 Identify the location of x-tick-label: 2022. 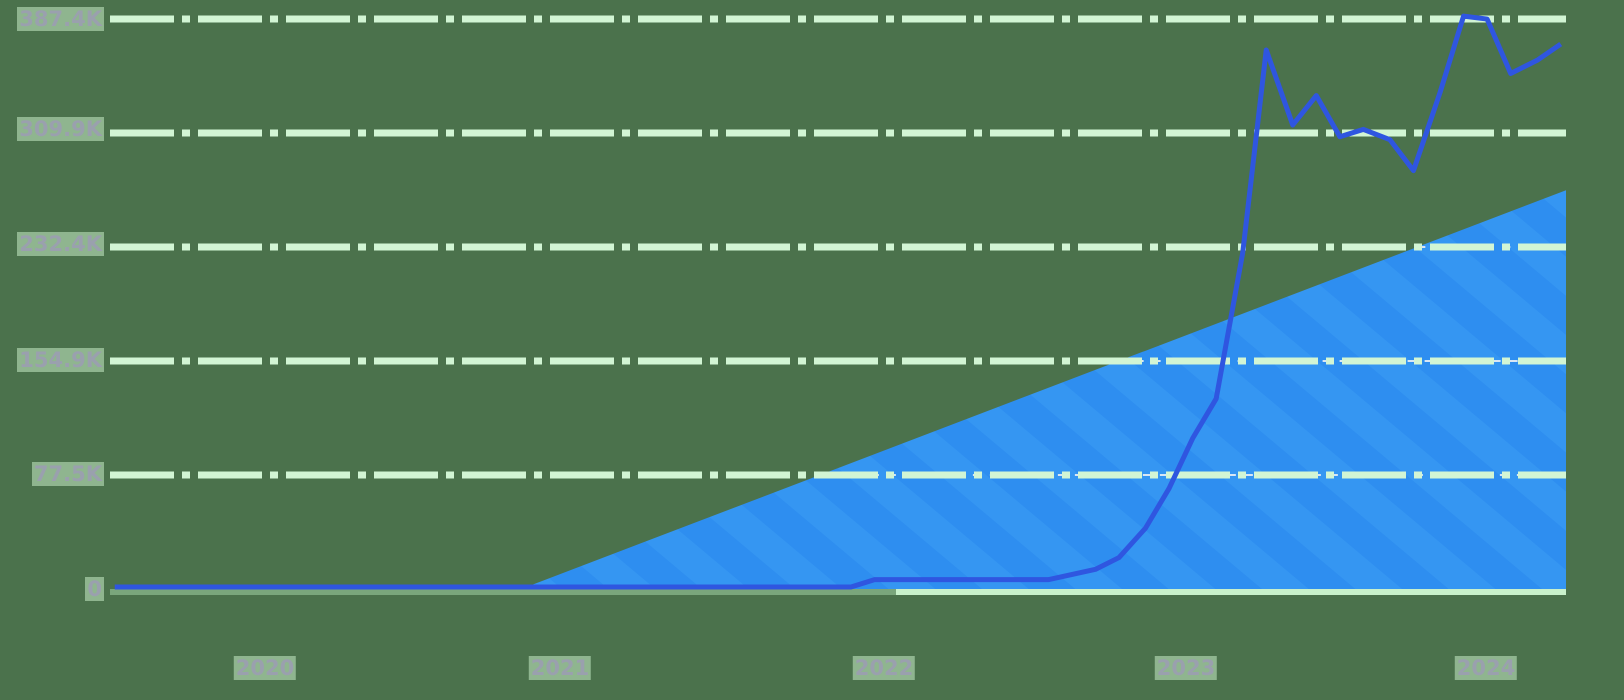
(884, 668).